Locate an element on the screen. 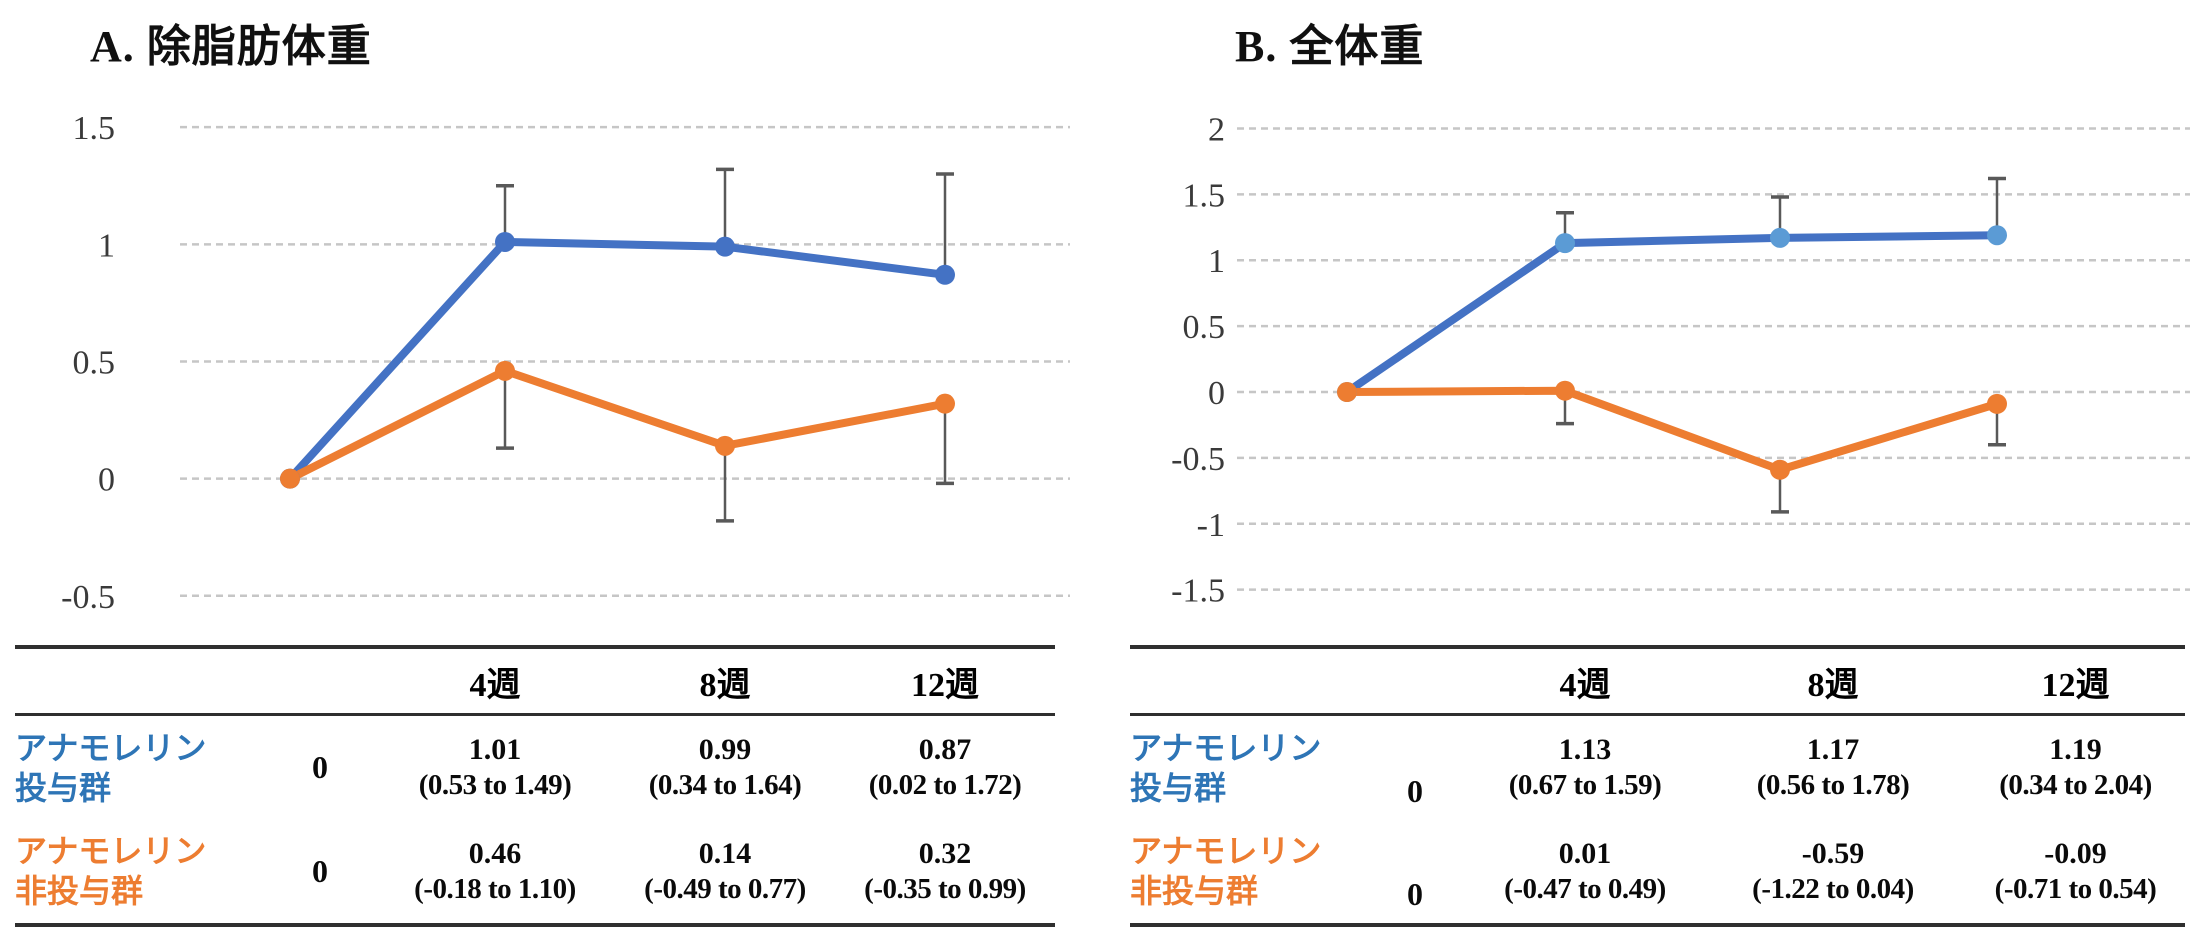 Image resolution: width=2200 pixels, height=952 pixels. y-tick-label: -1 is located at coordinates (1211, 525).